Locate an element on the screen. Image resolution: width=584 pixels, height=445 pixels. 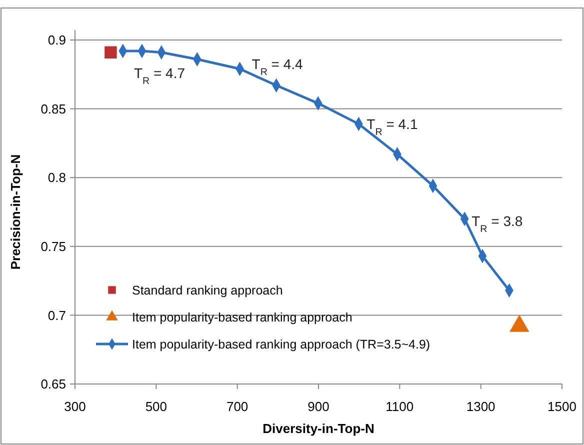
annotation: T$_{R}$ = 4.4 is located at coordinates (278, 67).